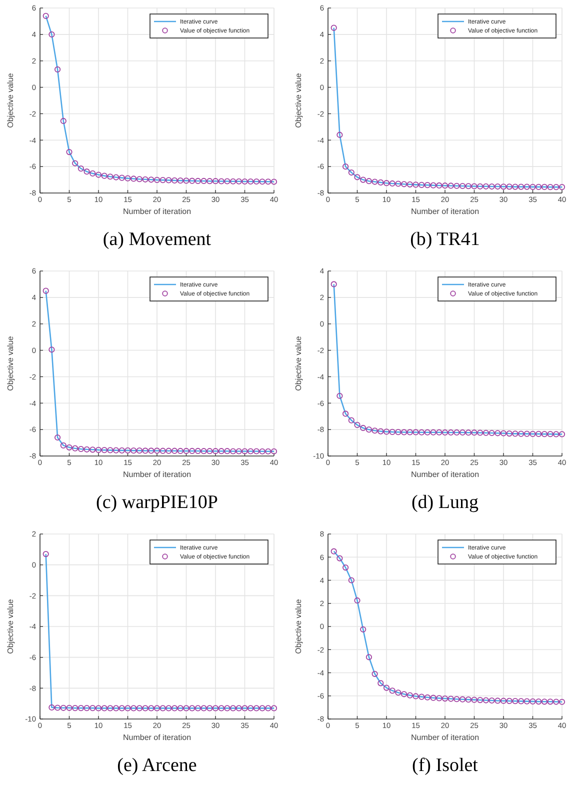 This screenshot has width=576, height=789. What do you see at coordinates (157, 239) in the screenshot?
I see `text: (a) Movement` at bounding box center [157, 239].